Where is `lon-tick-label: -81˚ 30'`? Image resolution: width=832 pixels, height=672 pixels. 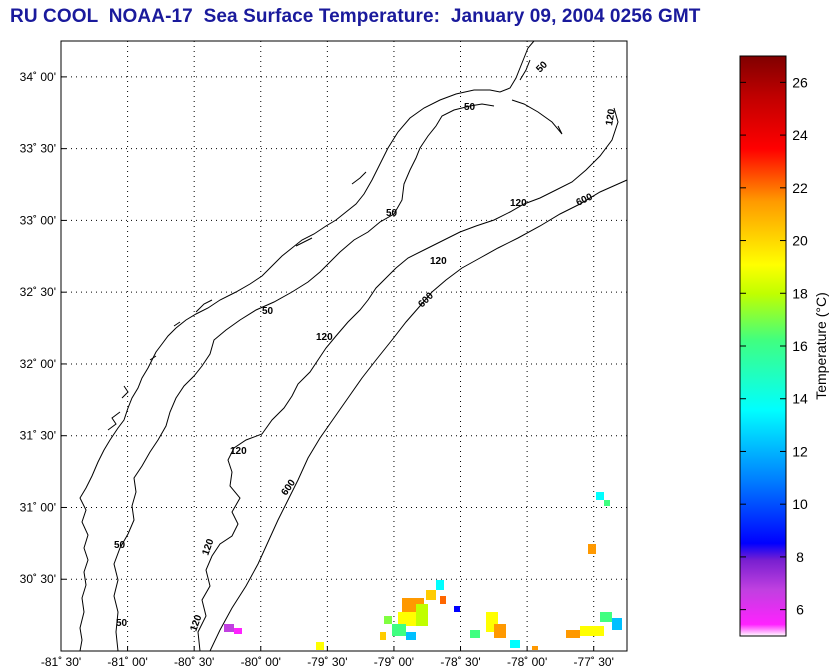
lon-tick-label: -81˚ 30' is located at coordinates (61, 662).